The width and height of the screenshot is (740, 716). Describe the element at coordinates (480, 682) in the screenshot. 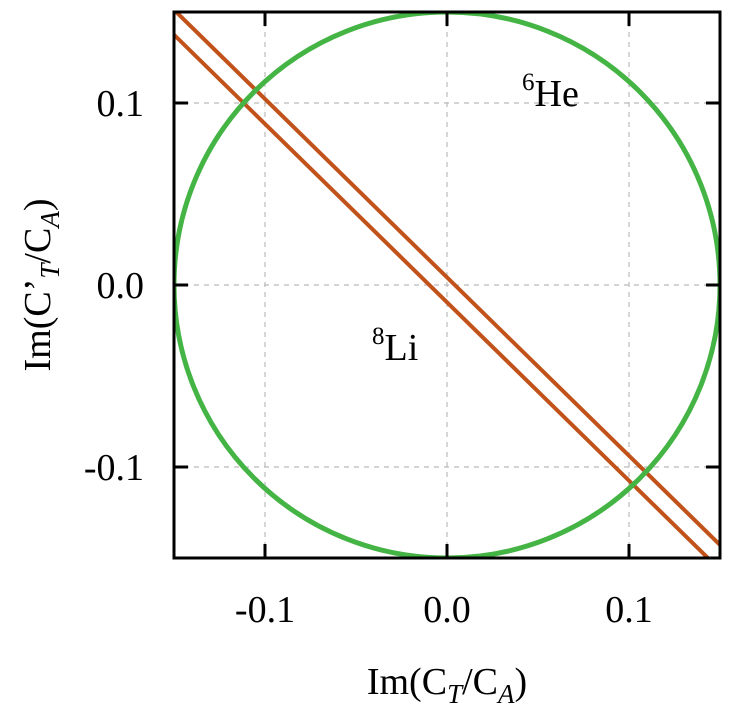

I see `x-label-mid: /C` at that location.